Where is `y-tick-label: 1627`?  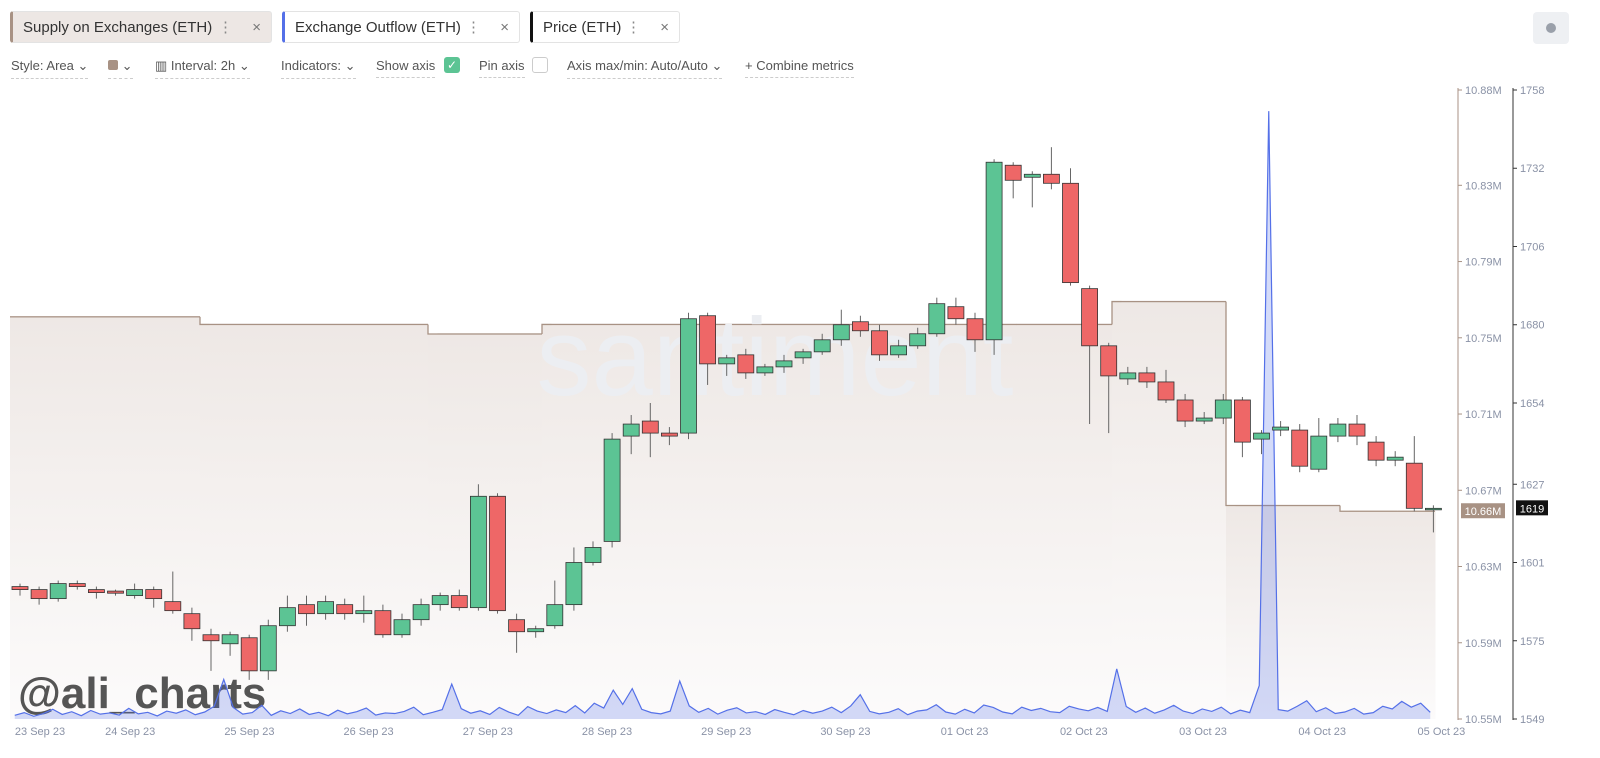 y-tick-label: 1627 is located at coordinates (1532, 485).